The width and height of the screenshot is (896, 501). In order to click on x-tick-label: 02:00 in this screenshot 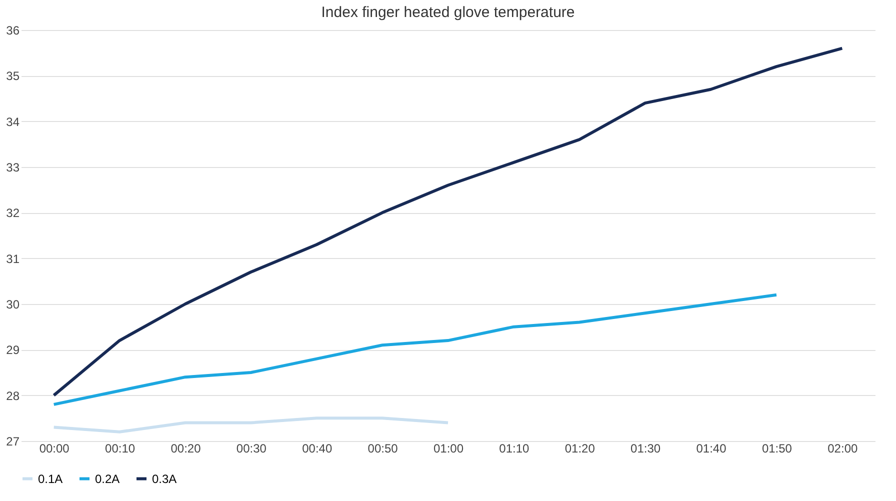, I will do `click(843, 449)`.